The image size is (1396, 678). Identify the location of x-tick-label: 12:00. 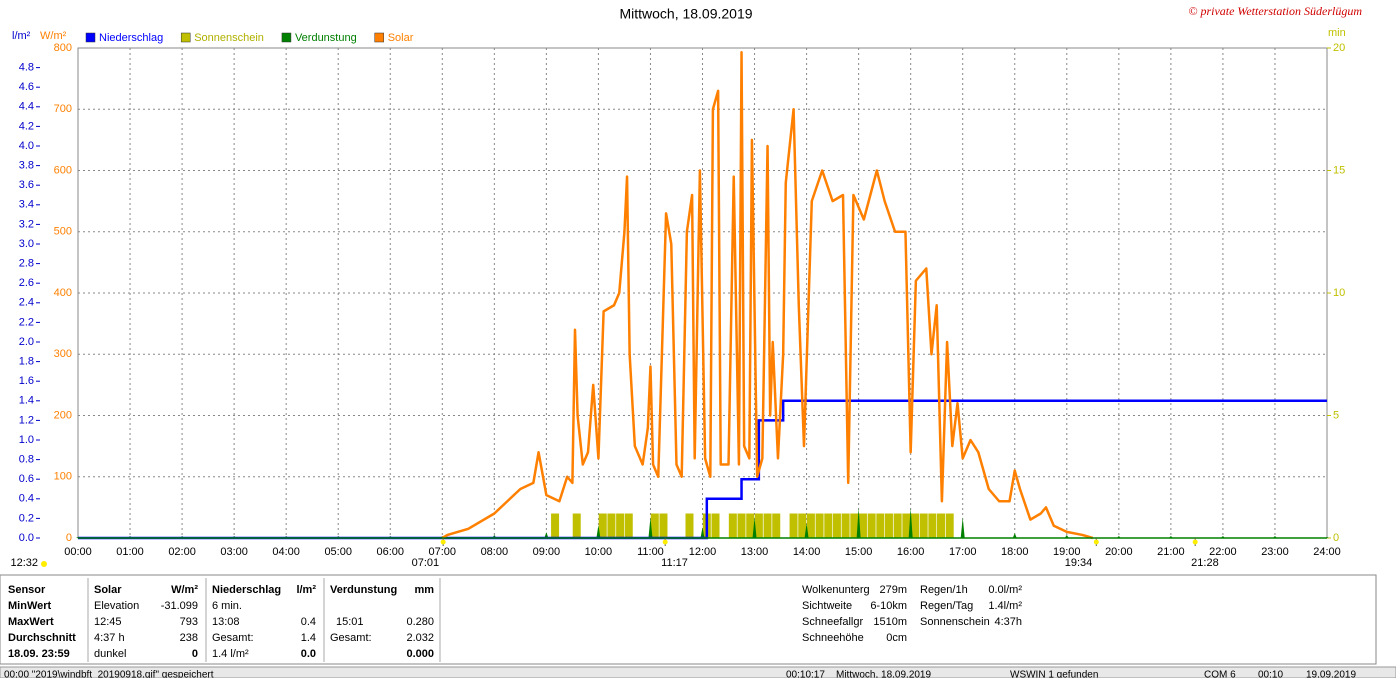
(703, 552).